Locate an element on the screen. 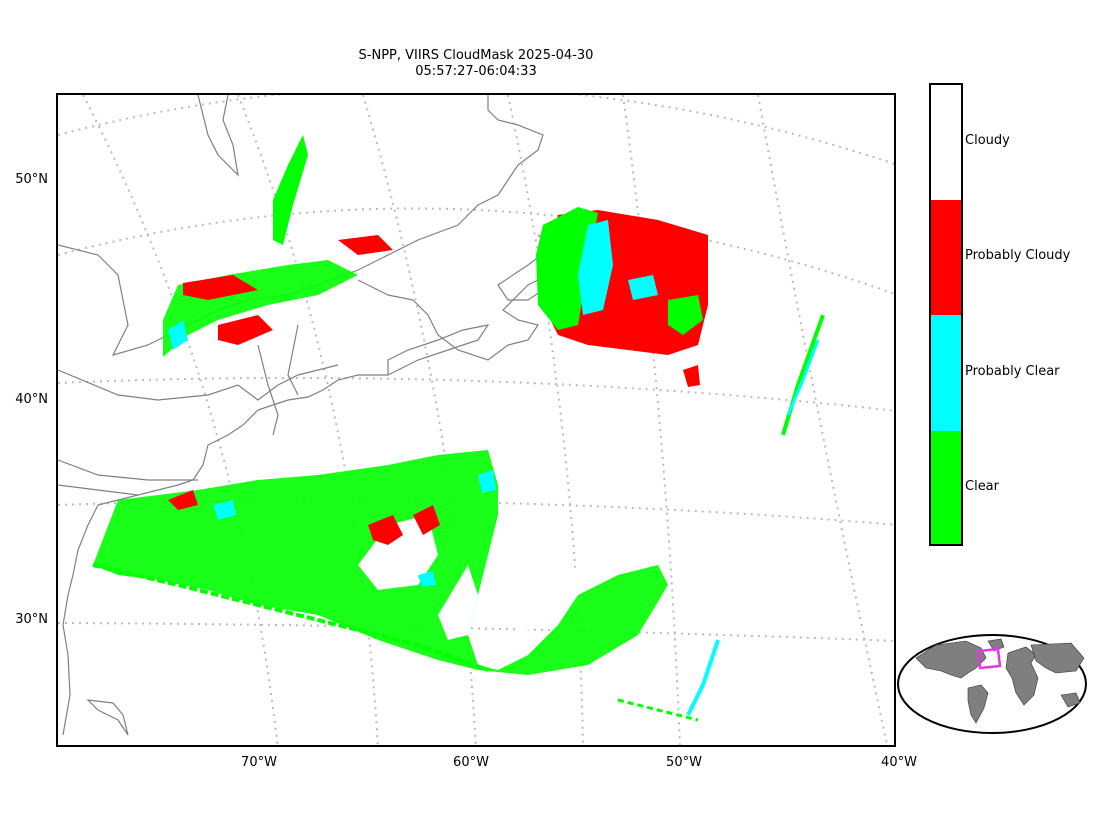 The image size is (1120, 840). lon-label-40w: 40°W is located at coordinates (899, 762).